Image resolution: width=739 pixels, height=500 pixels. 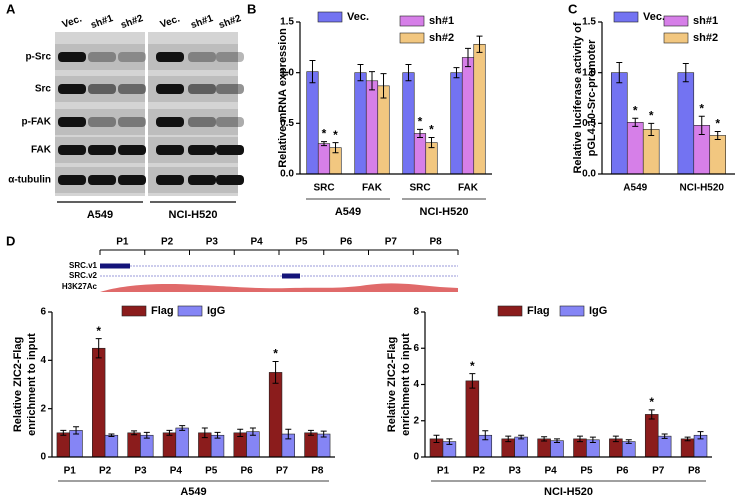 I want to click on blot-row-label: Src, so click(x=43, y=89).